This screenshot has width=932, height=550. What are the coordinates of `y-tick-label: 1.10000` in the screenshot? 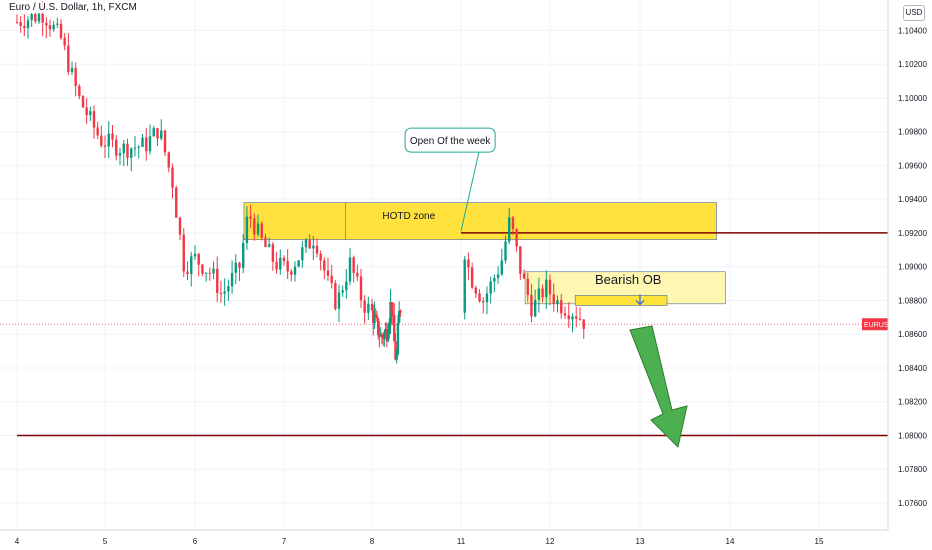 It's located at (912, 98).